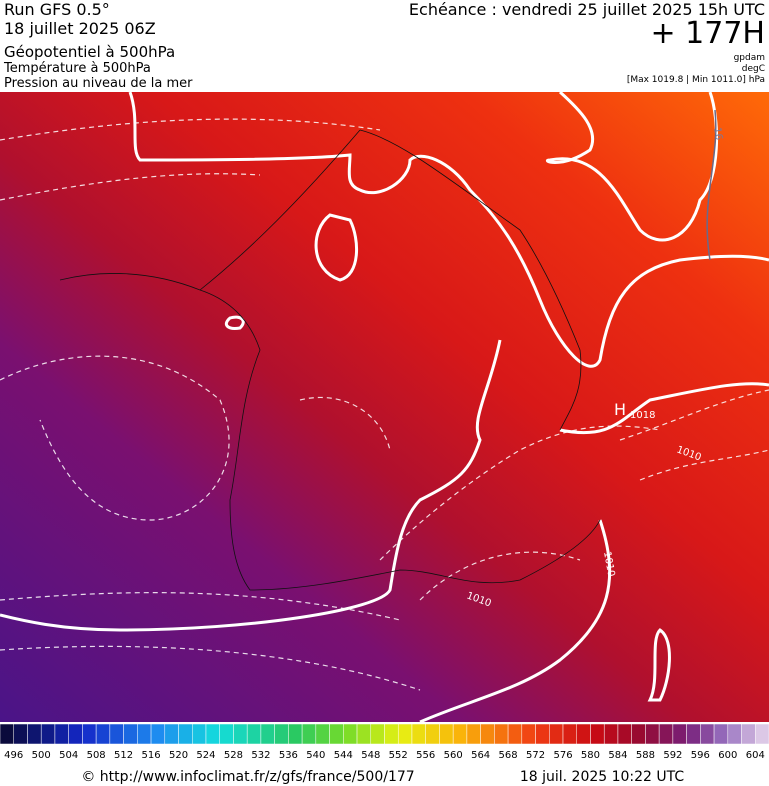  Describe the element at coordinates (708, 33) in the screenshot. I see `lead-time: + 177H` at that location.